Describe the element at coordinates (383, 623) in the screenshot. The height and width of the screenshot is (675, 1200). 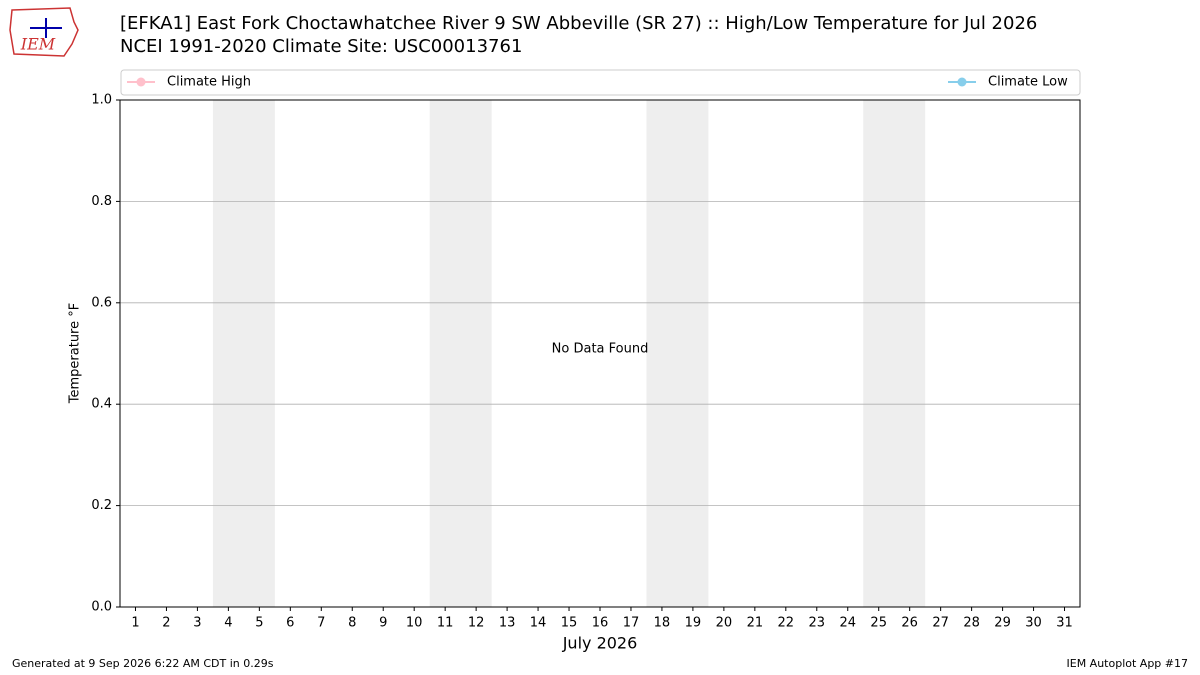
I see `x-tick-label: 9` at that location.